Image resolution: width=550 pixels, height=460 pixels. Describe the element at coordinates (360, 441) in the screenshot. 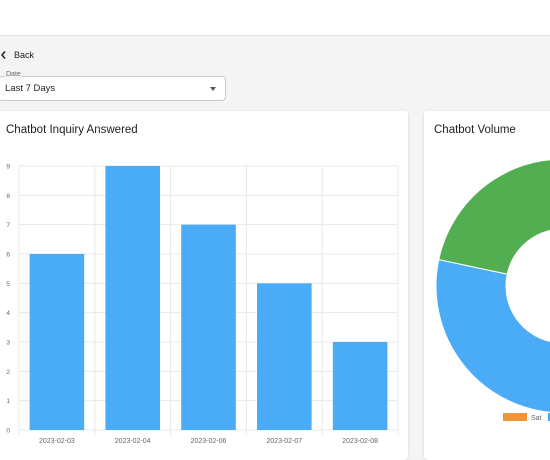

I see `x-tick-label: 2023-02-08` at that location.